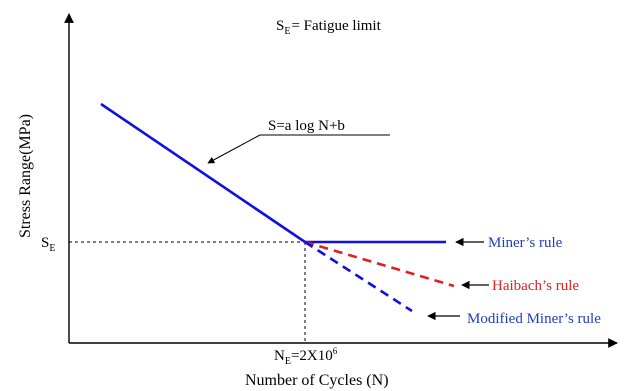  I want to click on note-symbol: S, so click(280, 26).